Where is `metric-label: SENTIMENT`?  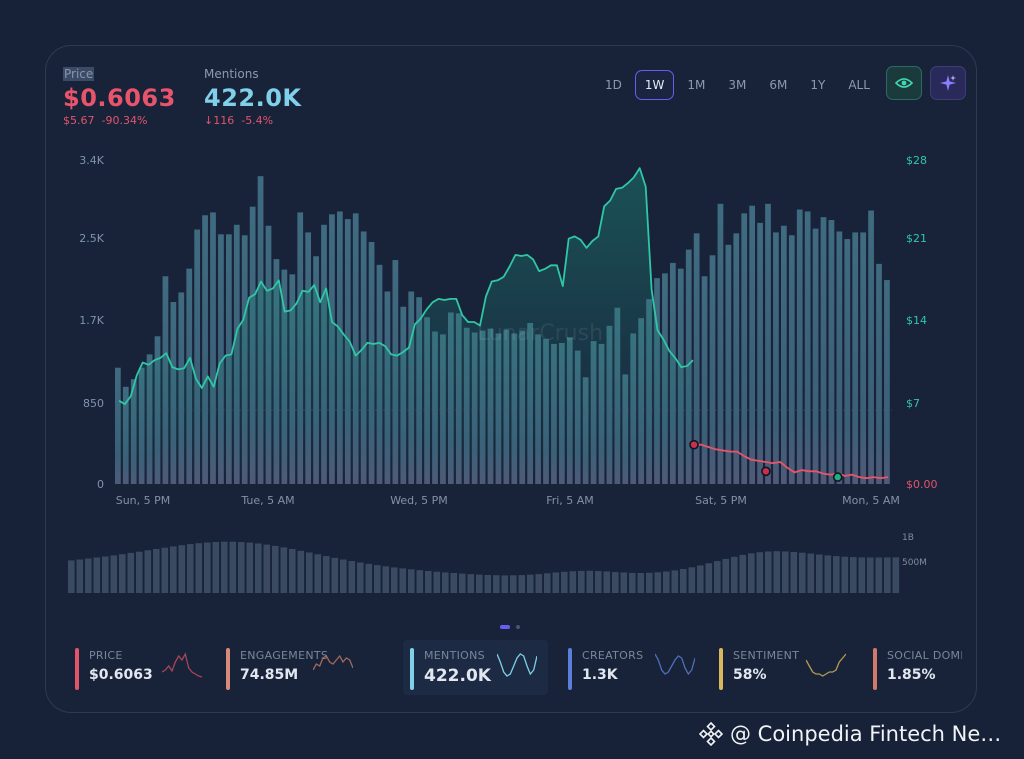 metric-label: SENTIMENT is located at coordinates (766, 655).